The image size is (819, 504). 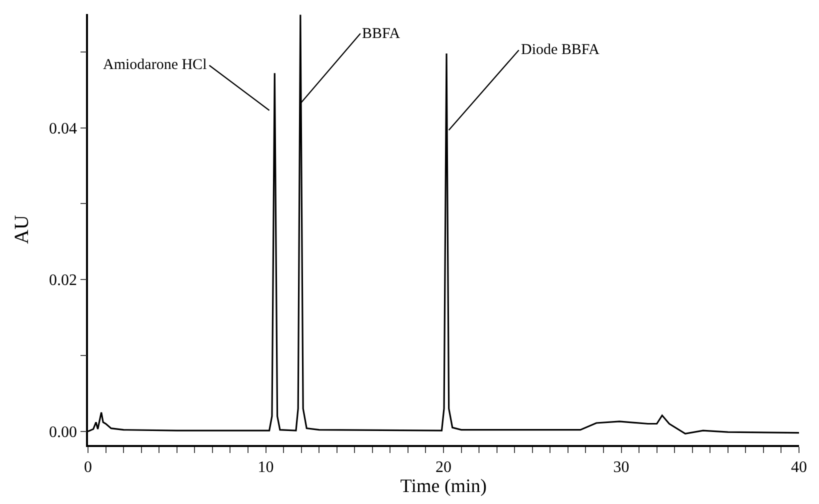 What do you see at coordinates (88, 467) in the screenshot?
I see `x-tick-label: 0` at bounding box center [88, 467].